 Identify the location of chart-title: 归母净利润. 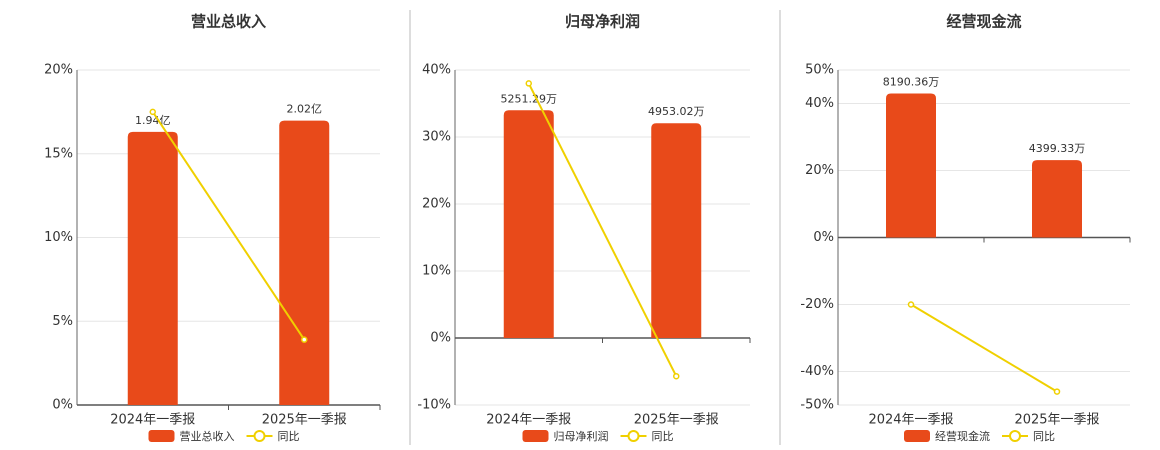
(602, 22).